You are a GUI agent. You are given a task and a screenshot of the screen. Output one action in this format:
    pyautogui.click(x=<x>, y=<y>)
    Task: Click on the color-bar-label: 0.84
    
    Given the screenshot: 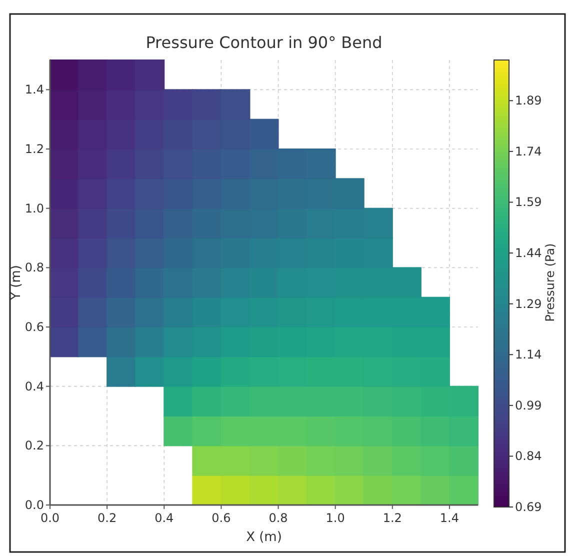 What is the action you would take?
    pyautogui.click(x=528, y=456)
    